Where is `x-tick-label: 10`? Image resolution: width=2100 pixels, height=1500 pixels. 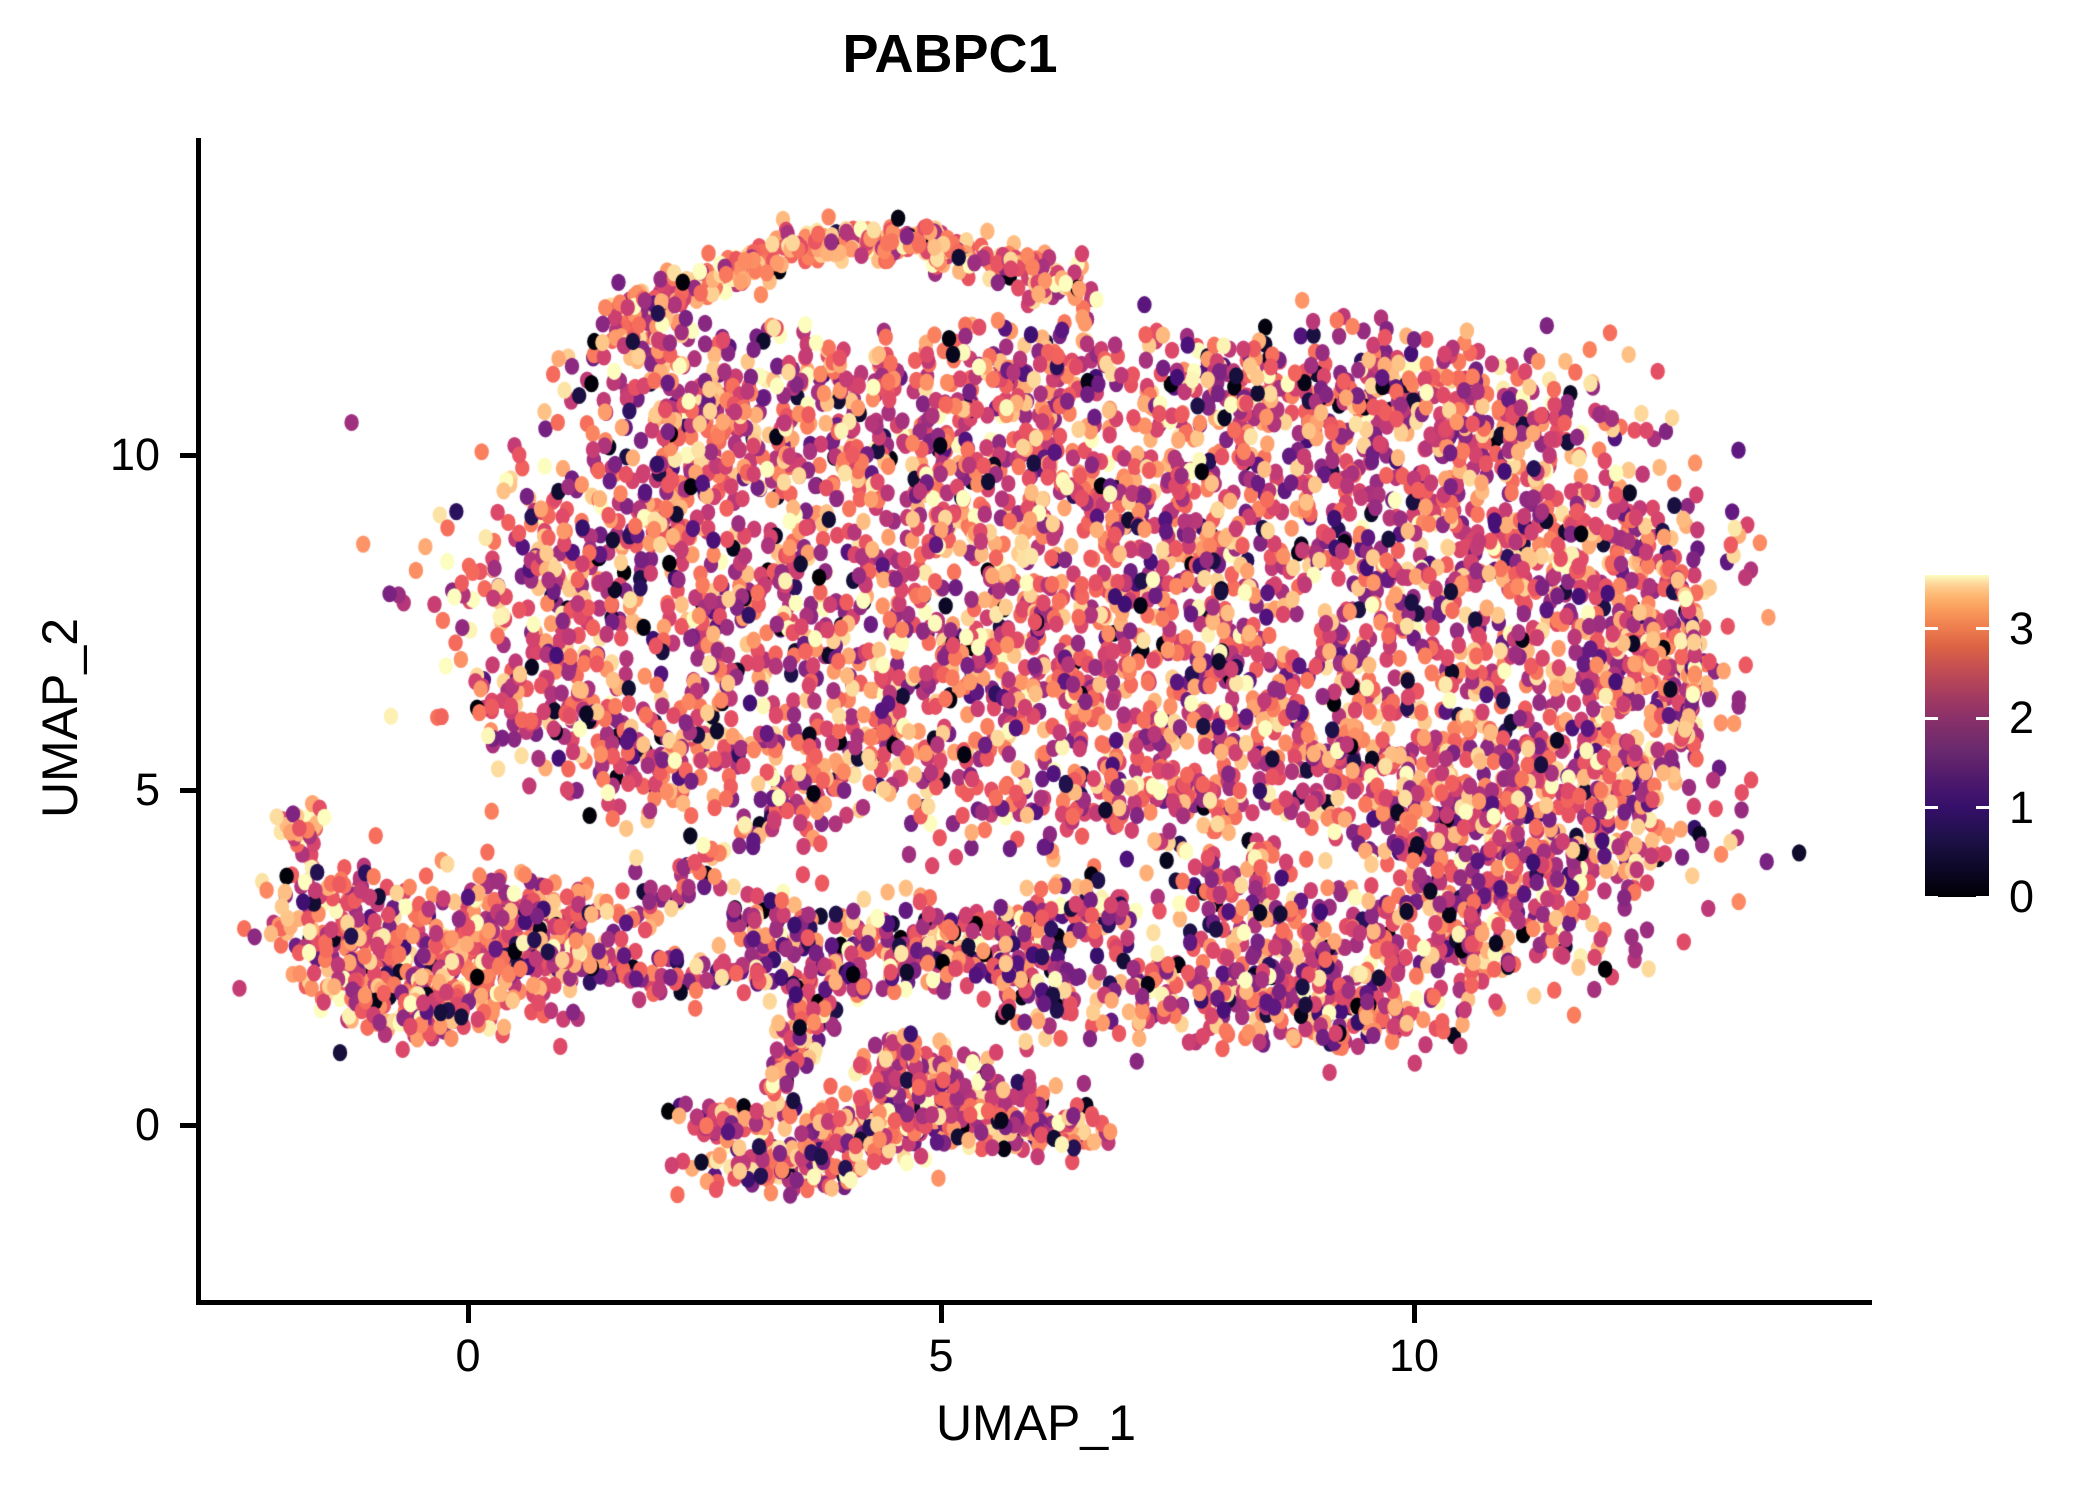
x-tick-label: 10 is located at coordinates (1414, 1355).